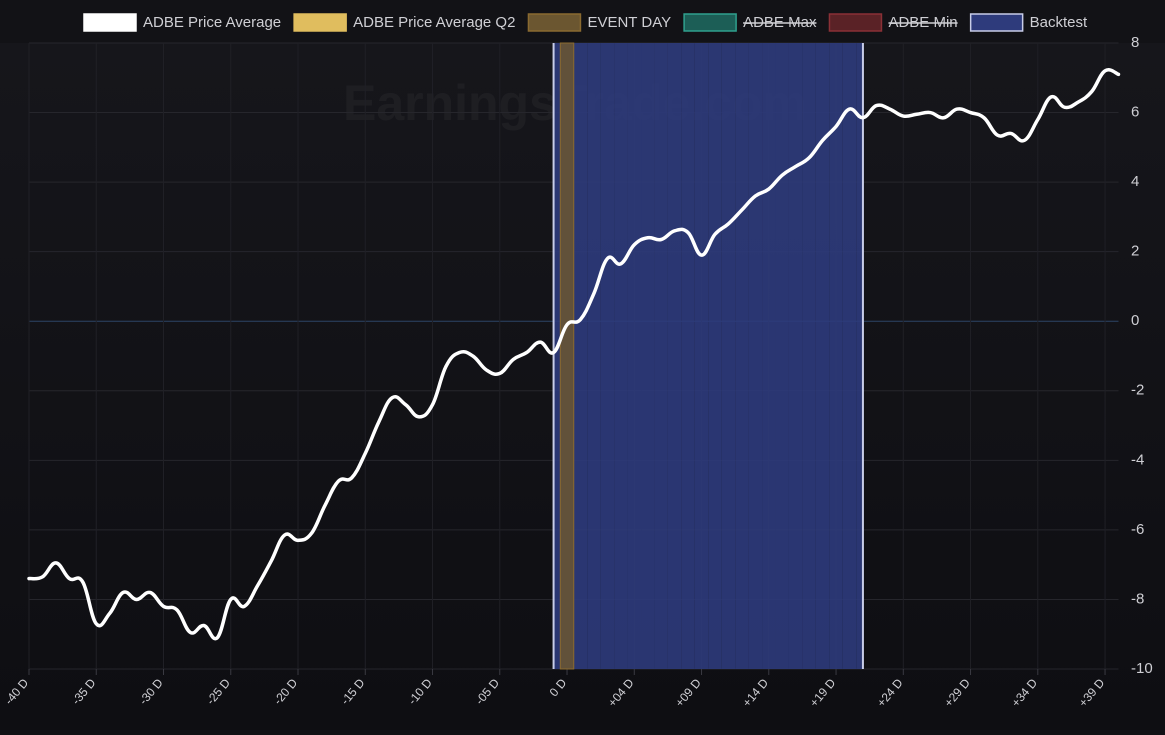 The image size is (1165, 735). Describe the element at coordinates (212, 22) in the screenshot. I see `legend-label: ADBE Price Average` at that location.